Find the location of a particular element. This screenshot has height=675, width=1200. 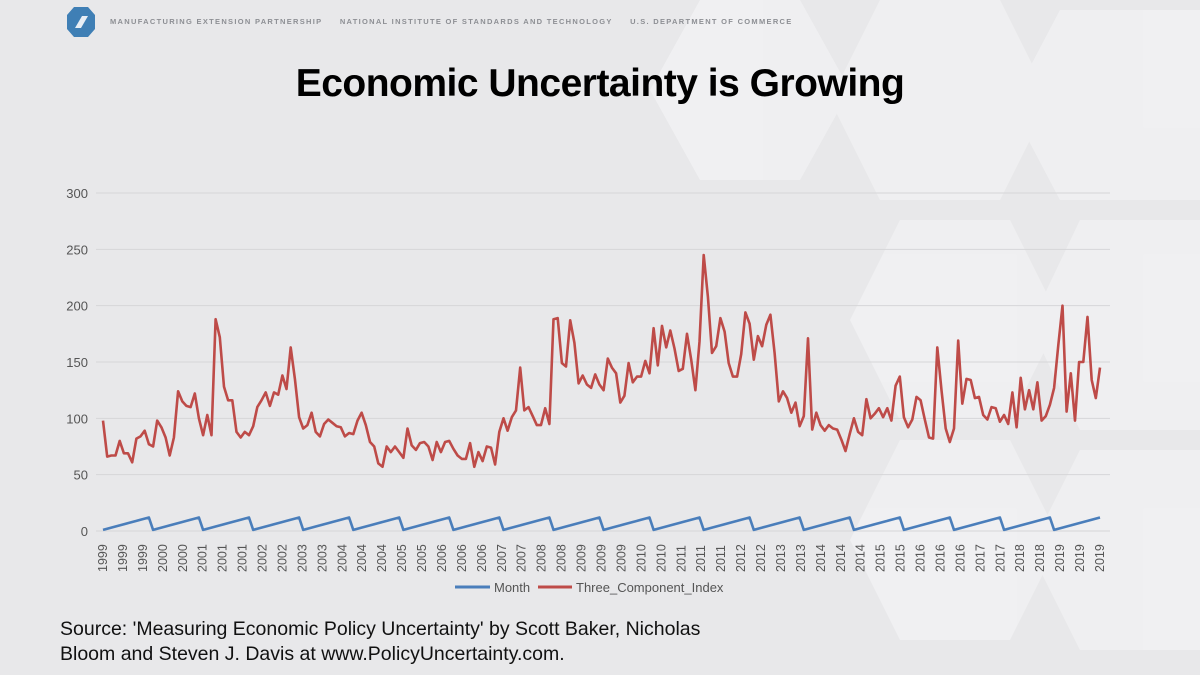

y-tick-label: 150 is located at coordinates (77, 362).